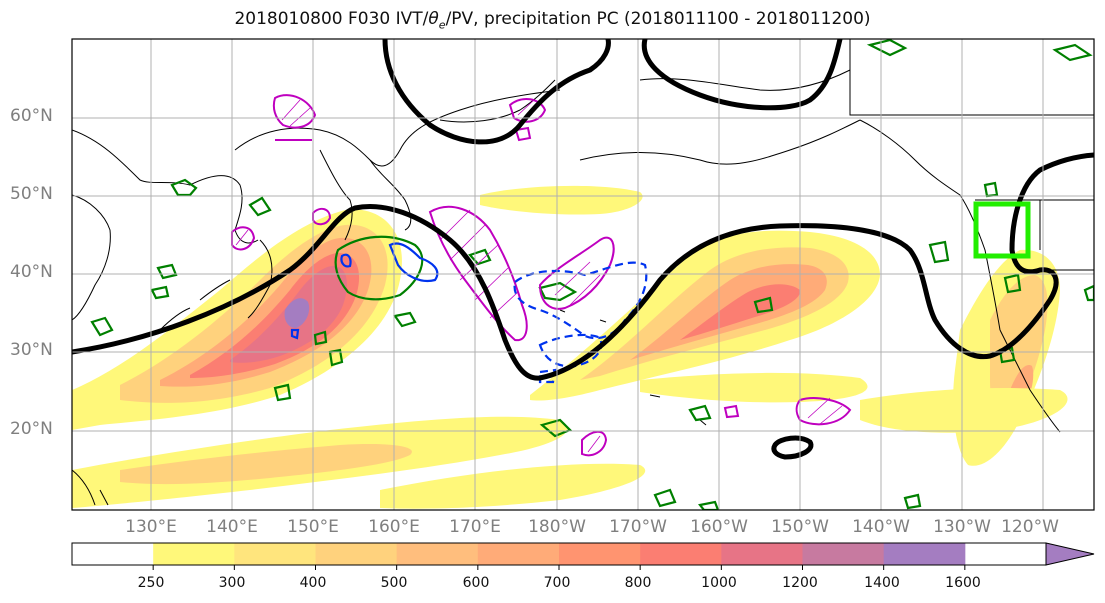  I want to click on lon-label: 130°W, so click(962, 527).